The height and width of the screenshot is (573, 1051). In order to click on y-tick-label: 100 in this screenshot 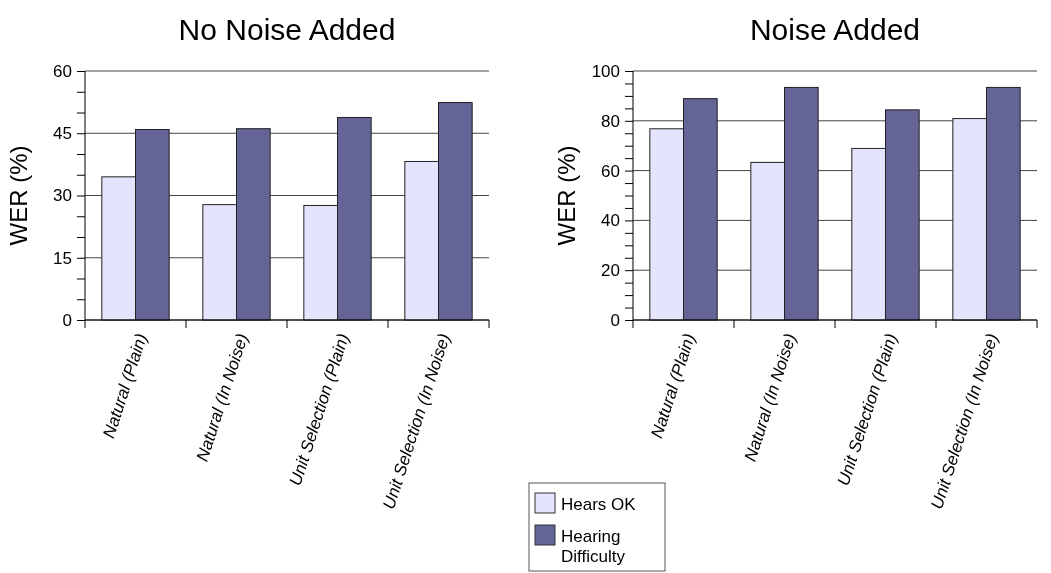, I will do `click(605, 71)`.